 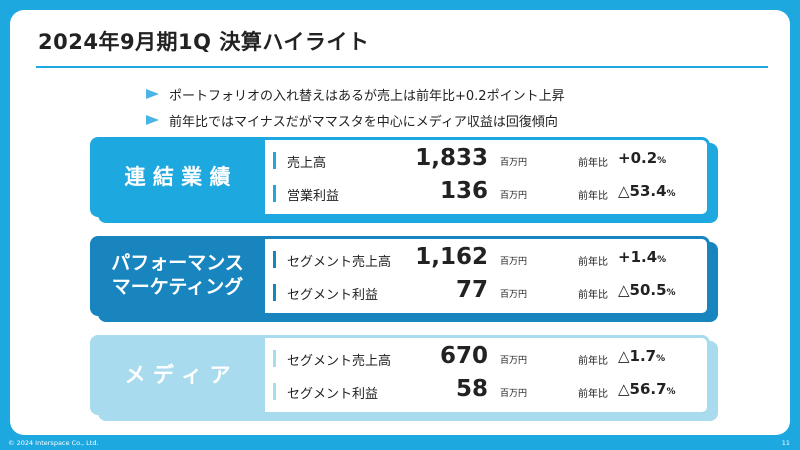 What do you see at coordinates (451, 257) in the screenshot?
I see `metric-value: 1,162` at bounding box center [451, 257].